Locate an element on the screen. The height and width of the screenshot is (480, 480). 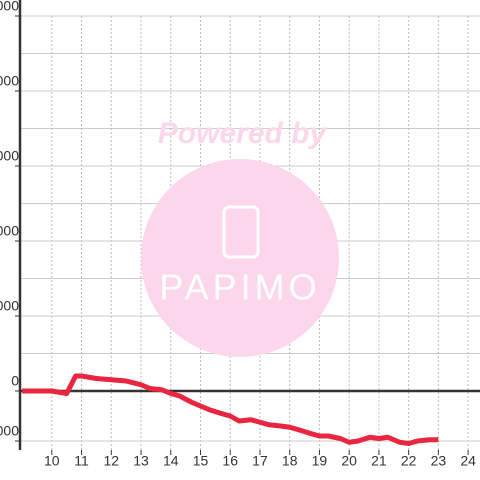
x-tick-label: 23 is located at coordinates (439, 461).